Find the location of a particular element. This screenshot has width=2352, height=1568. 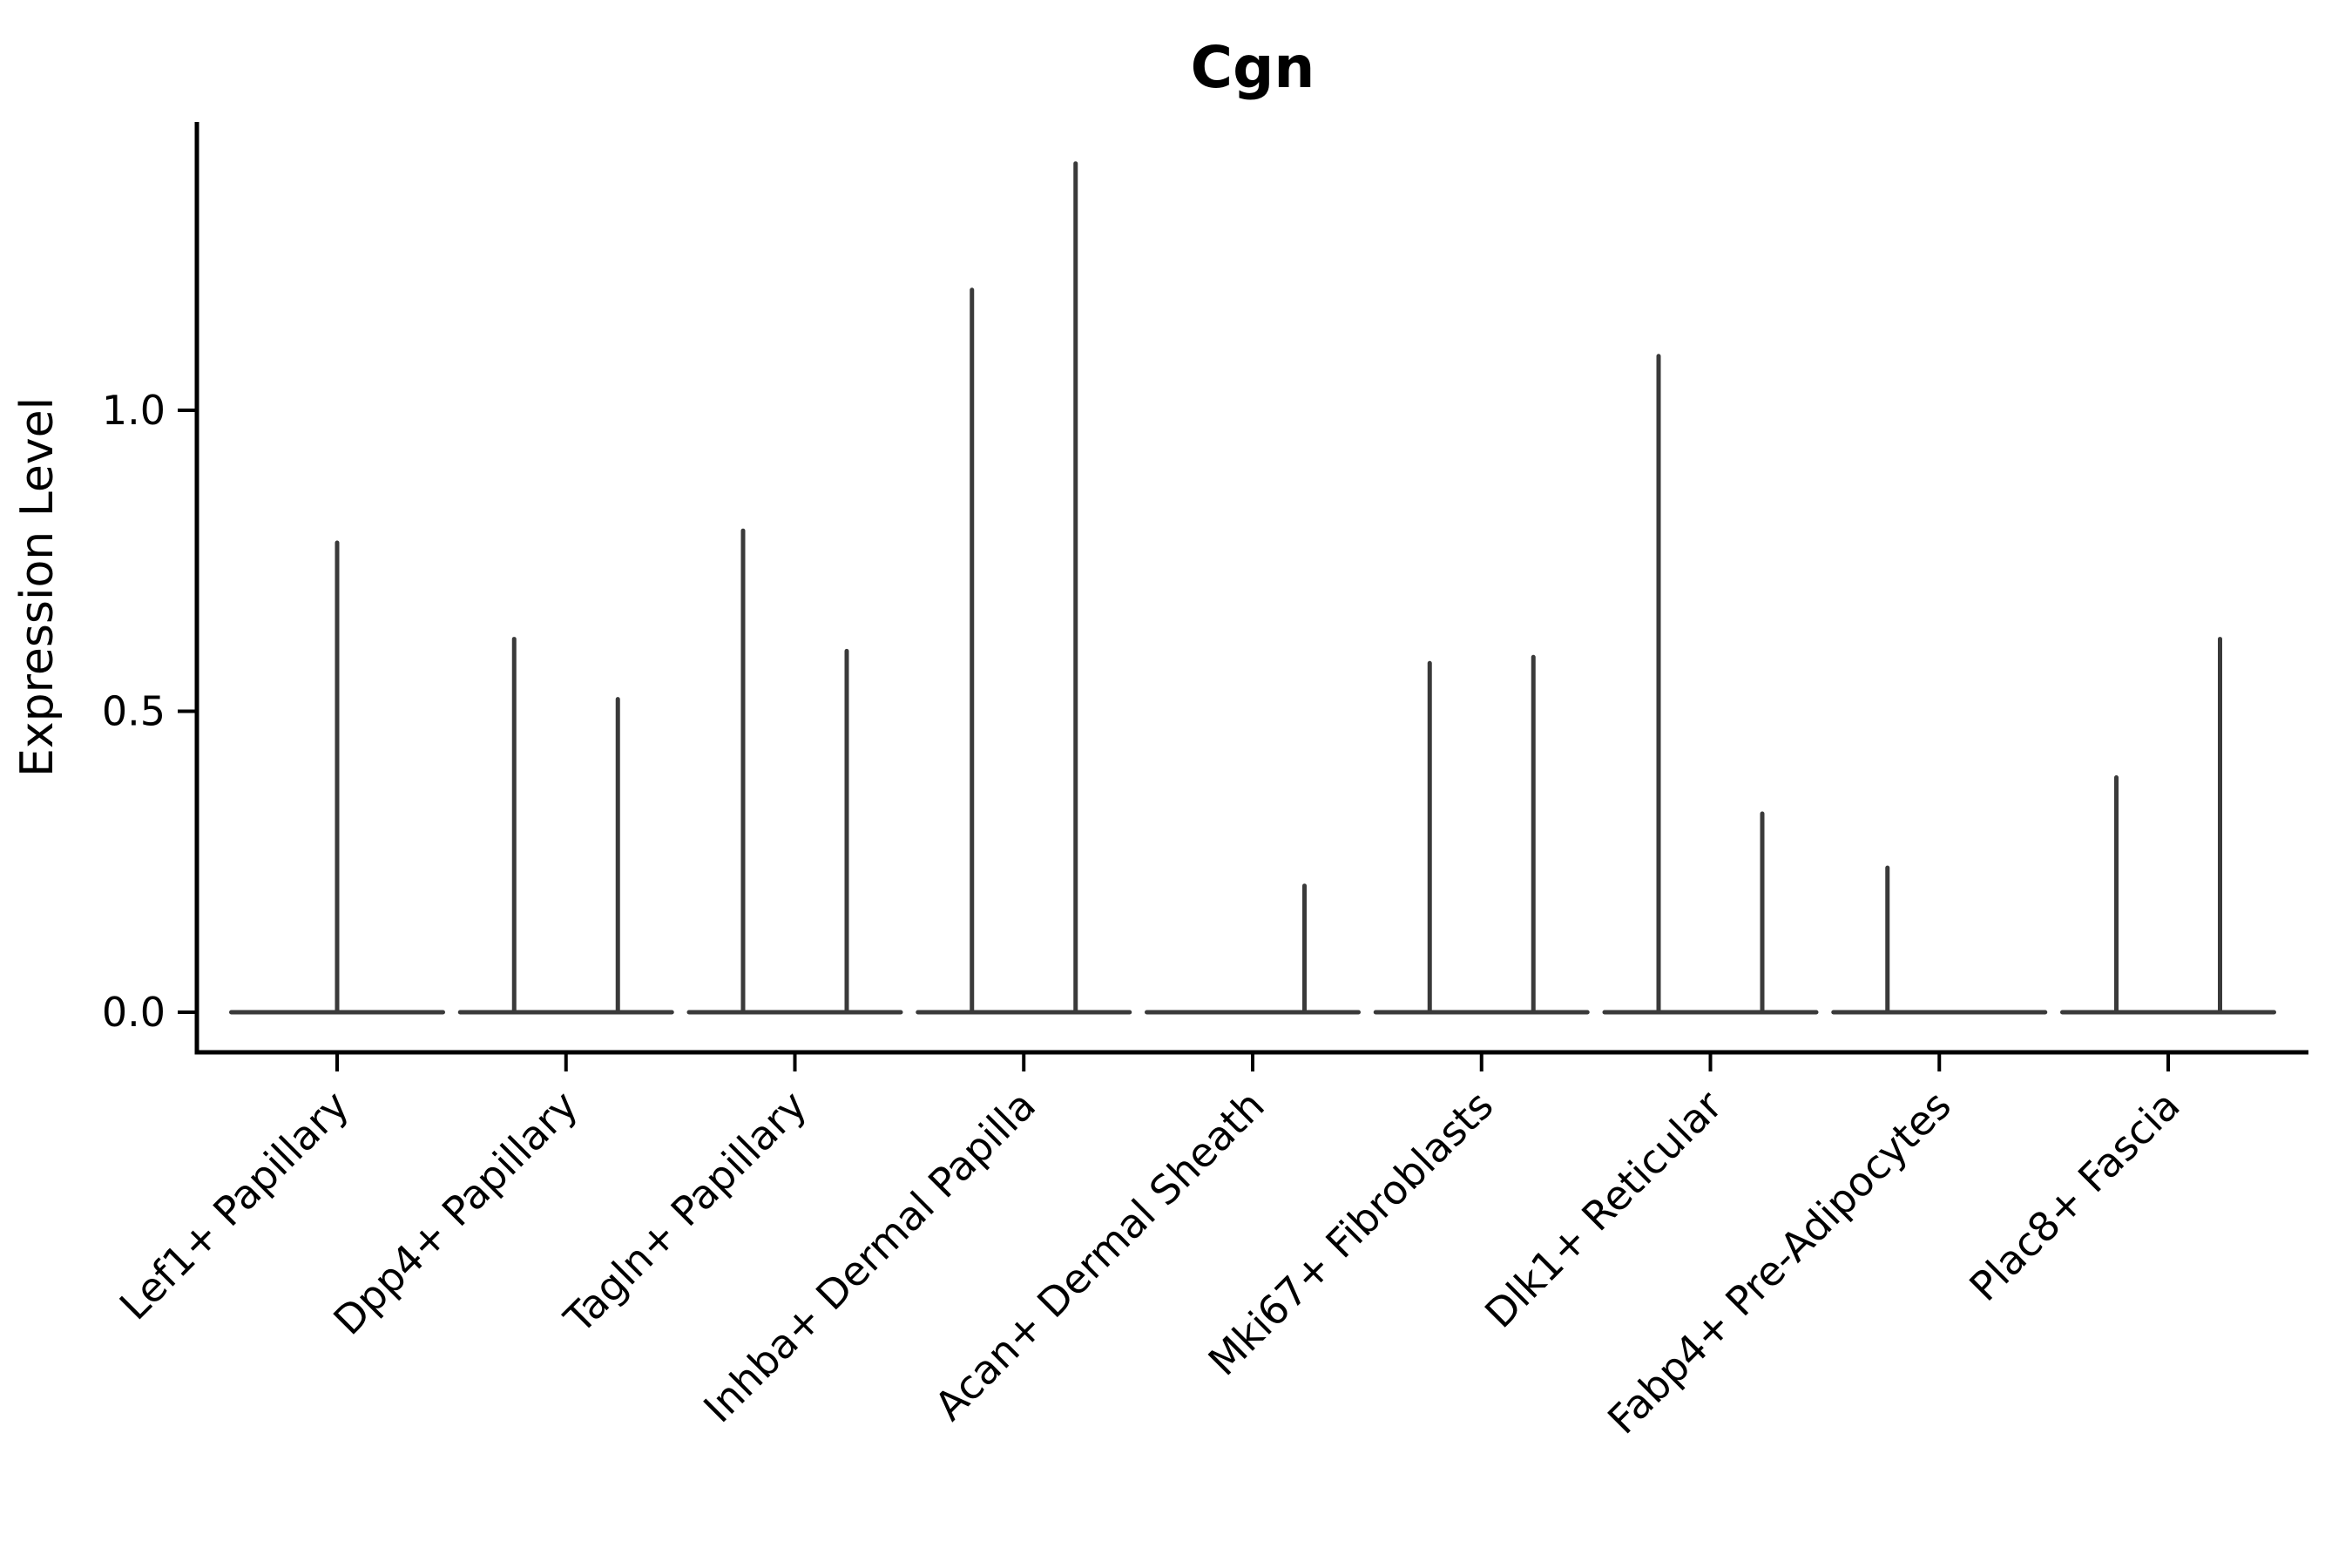

y-tick-label: 1.0 is located at coordinates (134, 410).